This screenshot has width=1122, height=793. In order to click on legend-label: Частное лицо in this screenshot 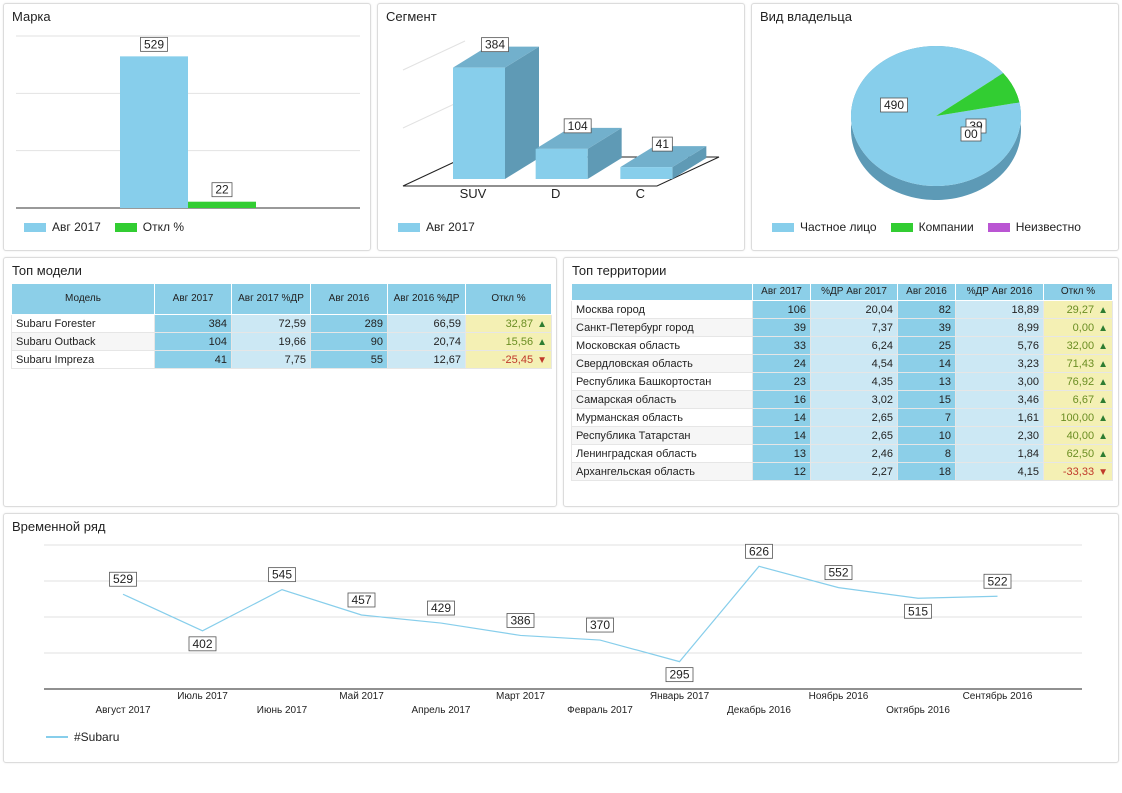, I will do `click(838, 227)`.